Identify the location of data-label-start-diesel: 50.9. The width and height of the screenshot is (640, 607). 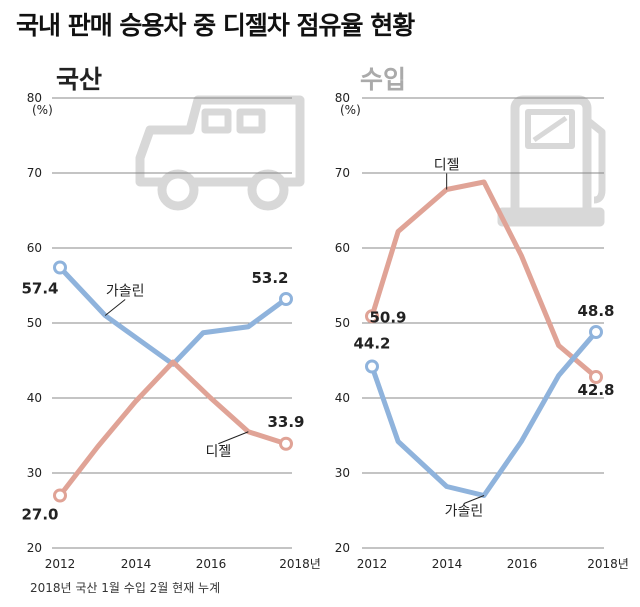
(387, 317).